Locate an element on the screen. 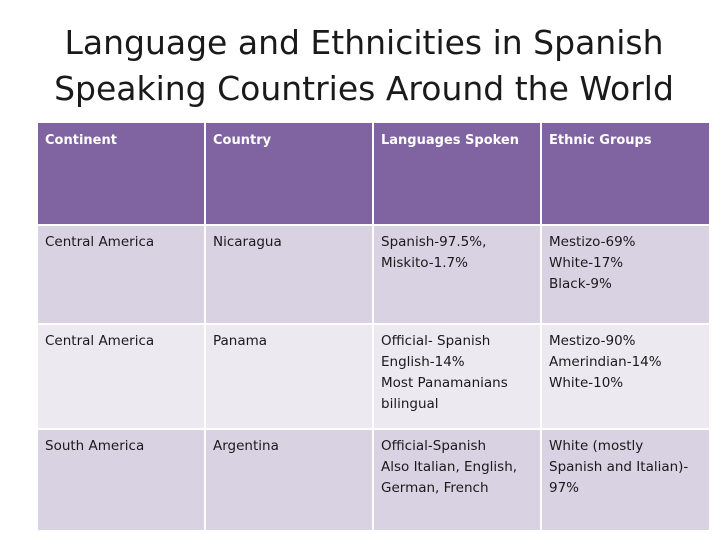  cell-line: 97% is located at coordinates (564, 488).